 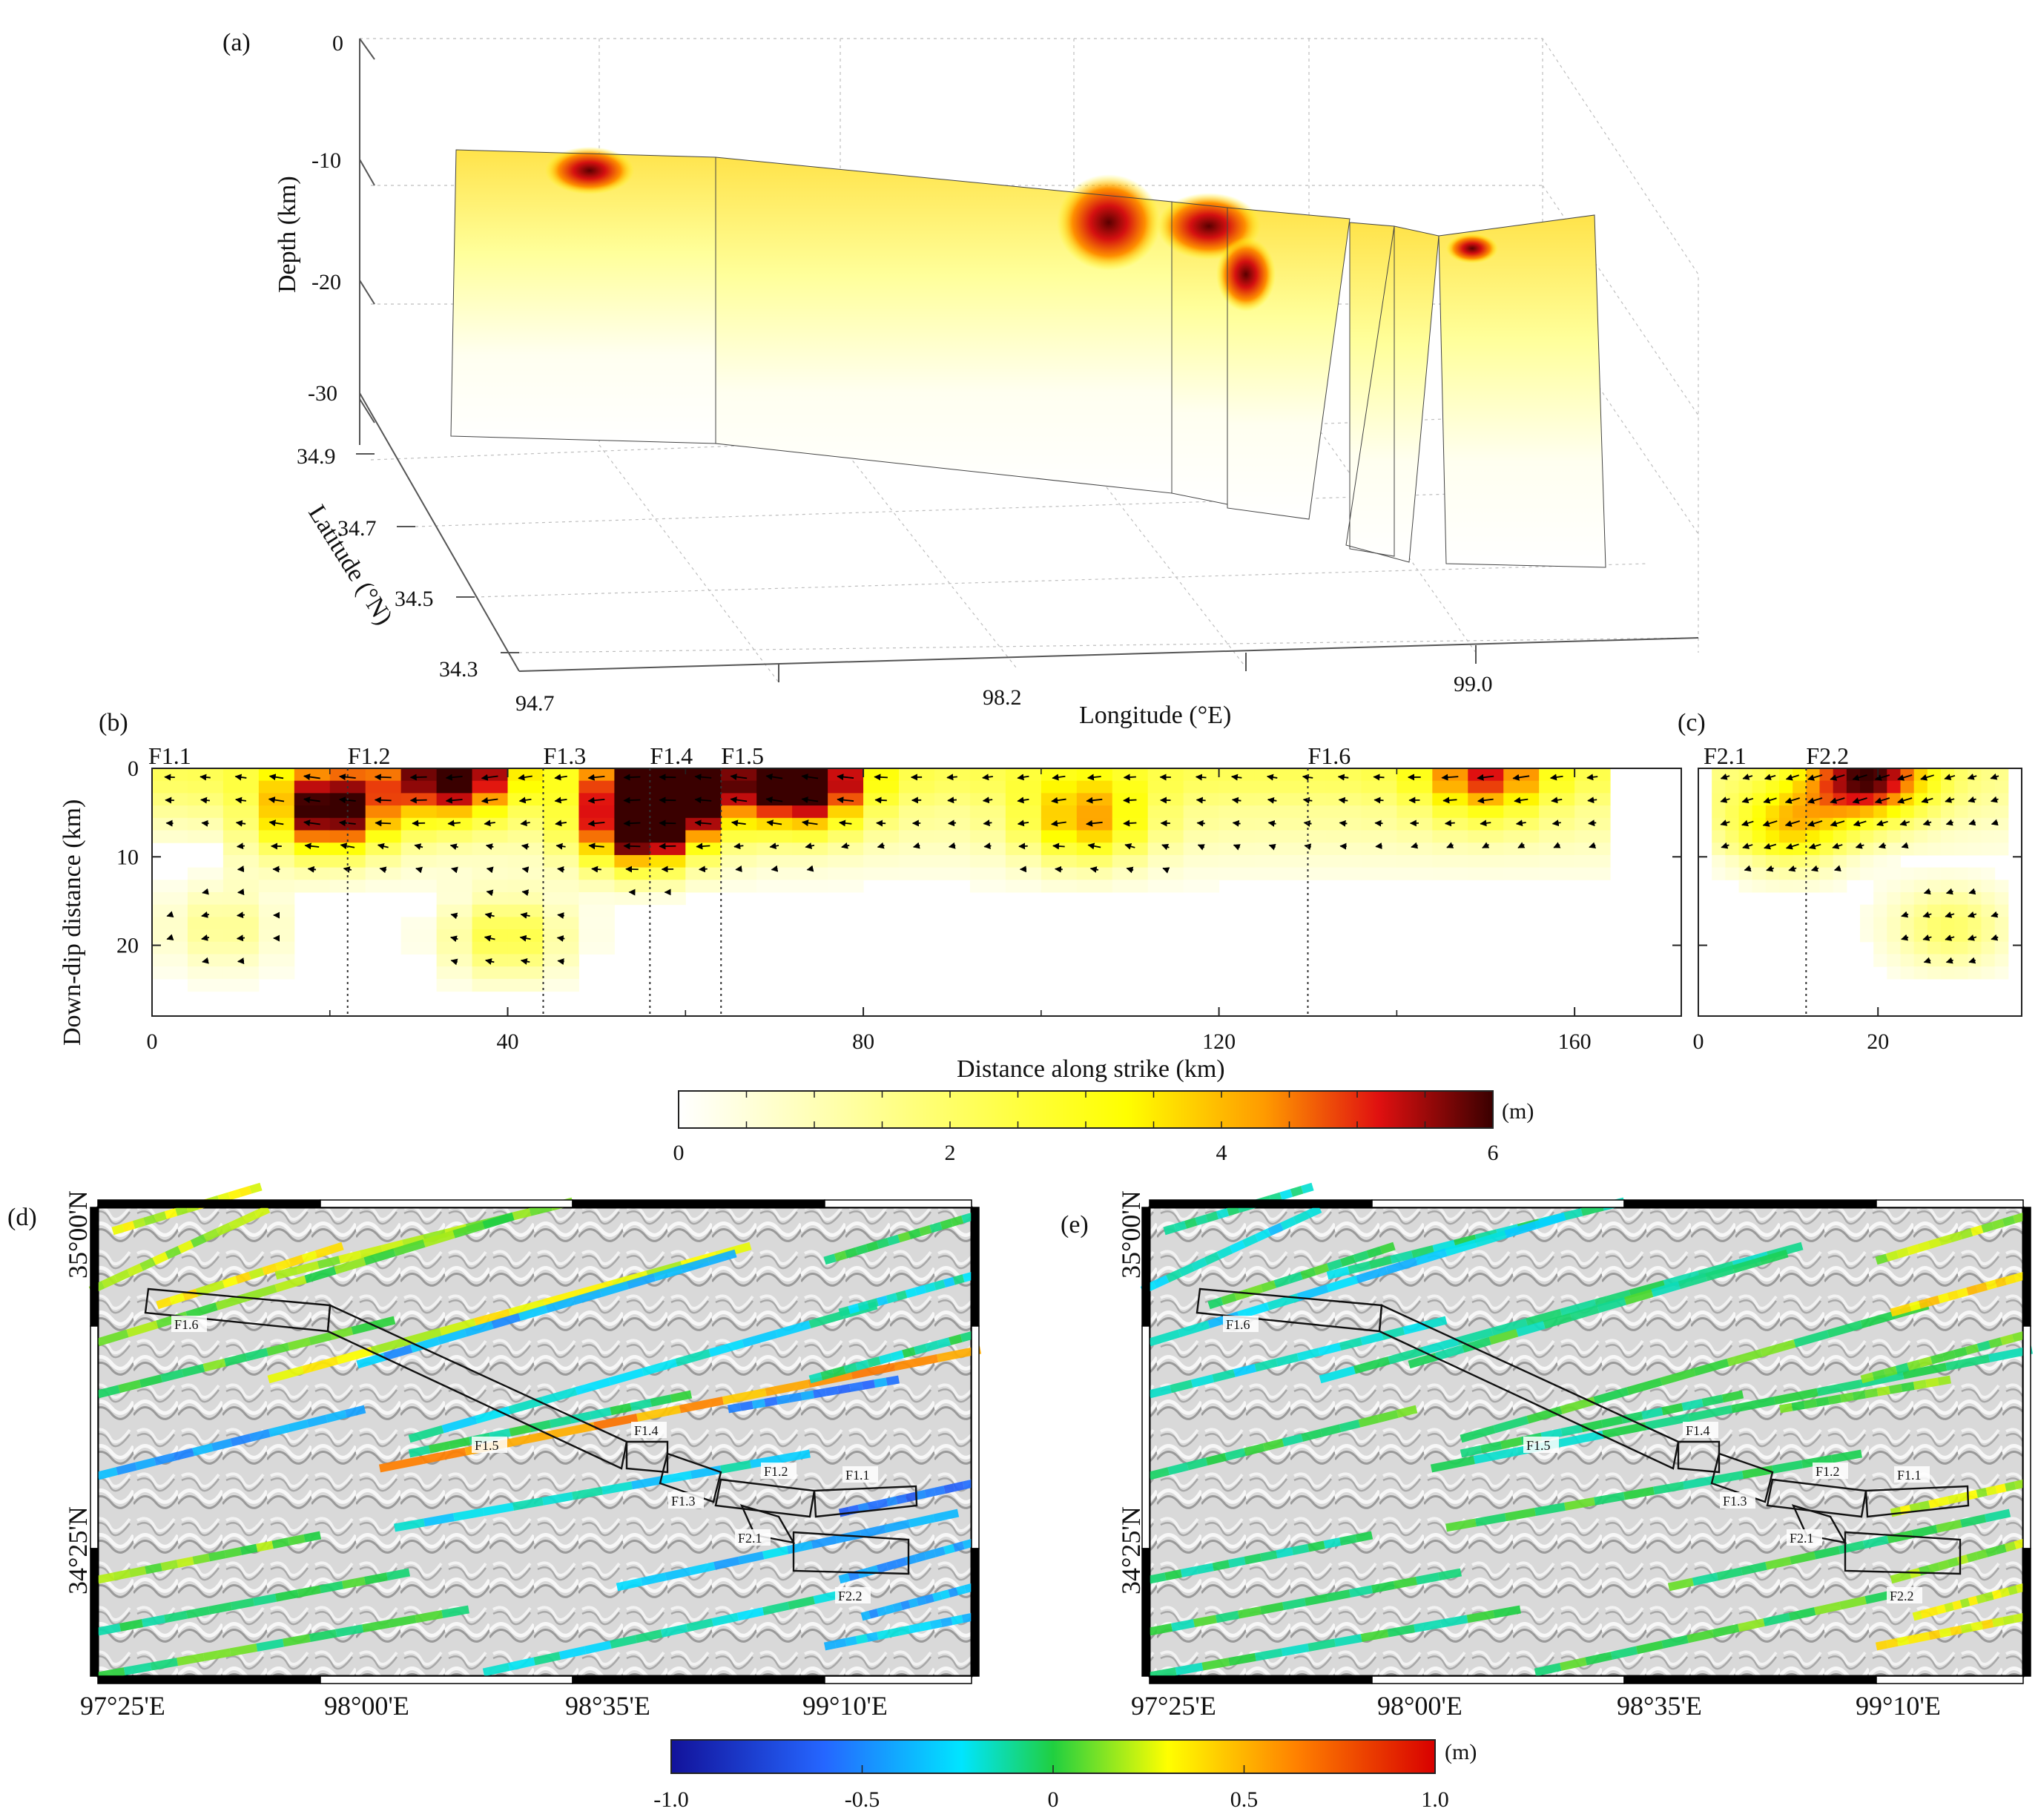 I want to click on slip-colorbar-tick: 6, so click(x=1494, y=1153).